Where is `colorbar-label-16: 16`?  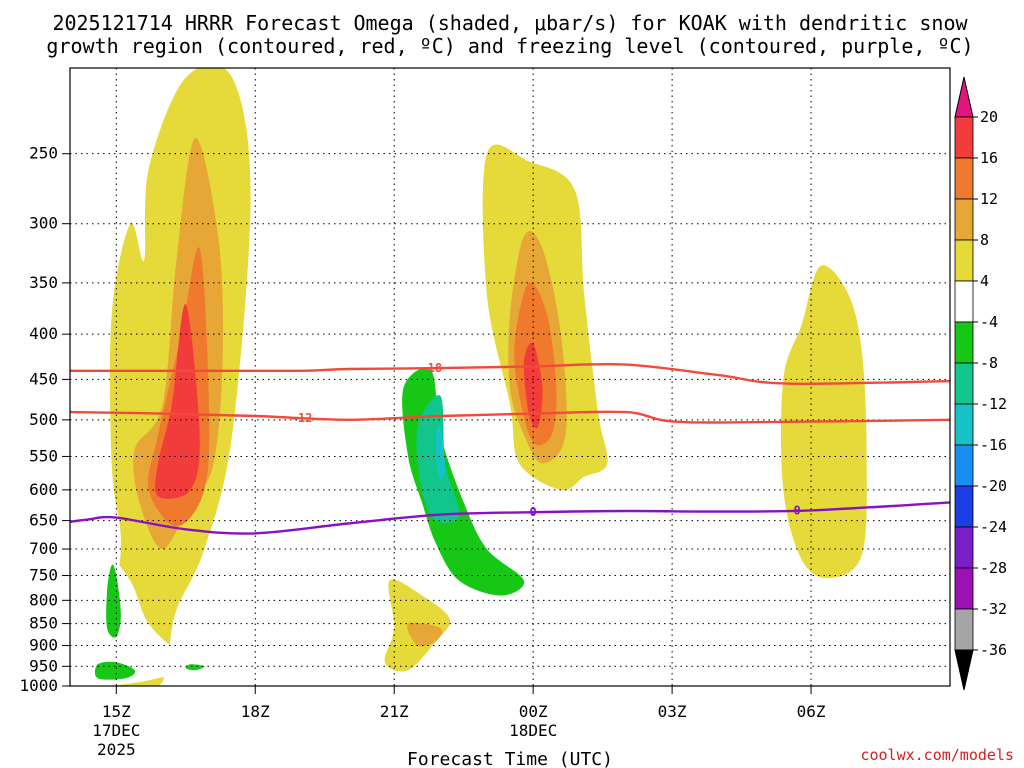
colorbar-label-16: 16 is located at coordinates (989, 158).